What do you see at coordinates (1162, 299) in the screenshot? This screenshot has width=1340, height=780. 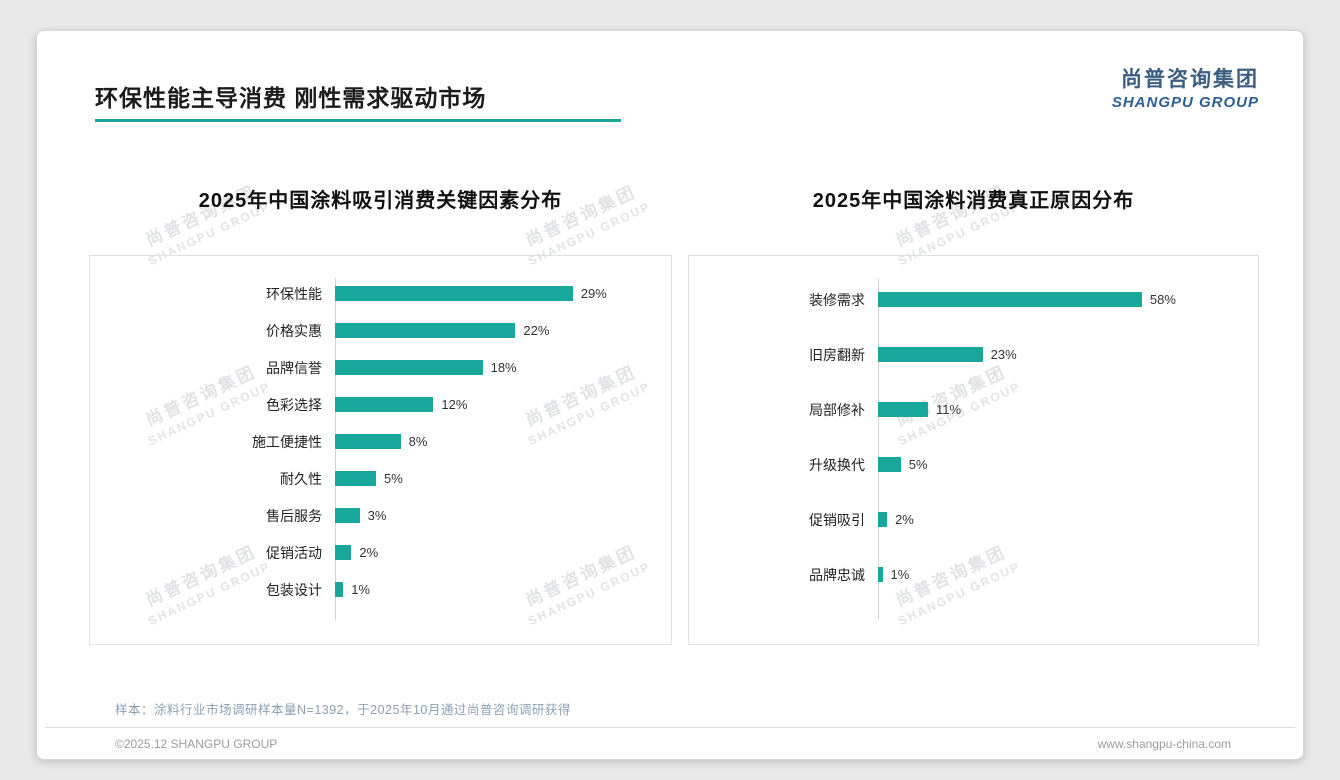 I see `bar-value-label: 58%` at bounding box center [1162, 299].